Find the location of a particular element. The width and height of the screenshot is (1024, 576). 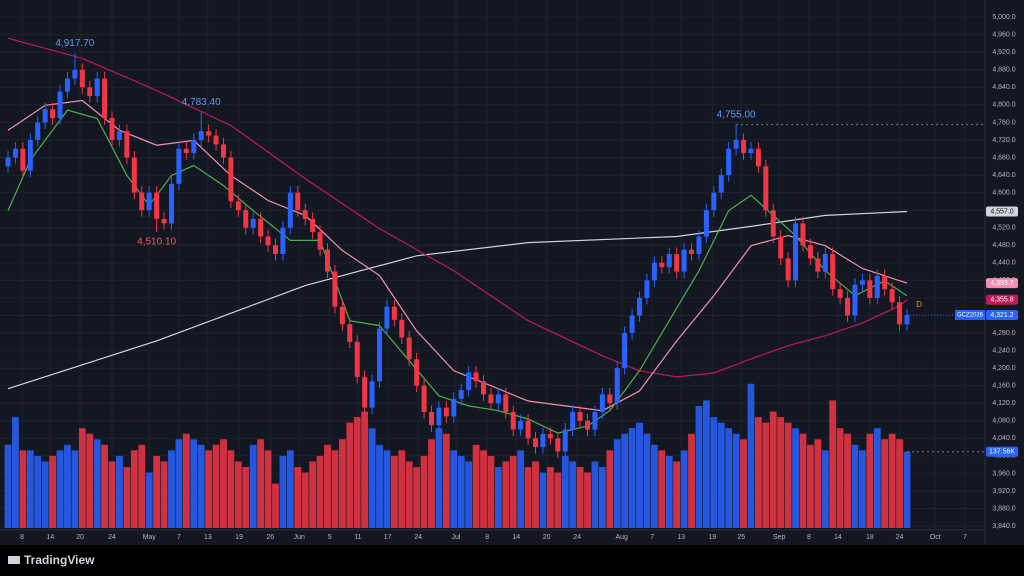

price-axis is located at coordinates (1004, 272).